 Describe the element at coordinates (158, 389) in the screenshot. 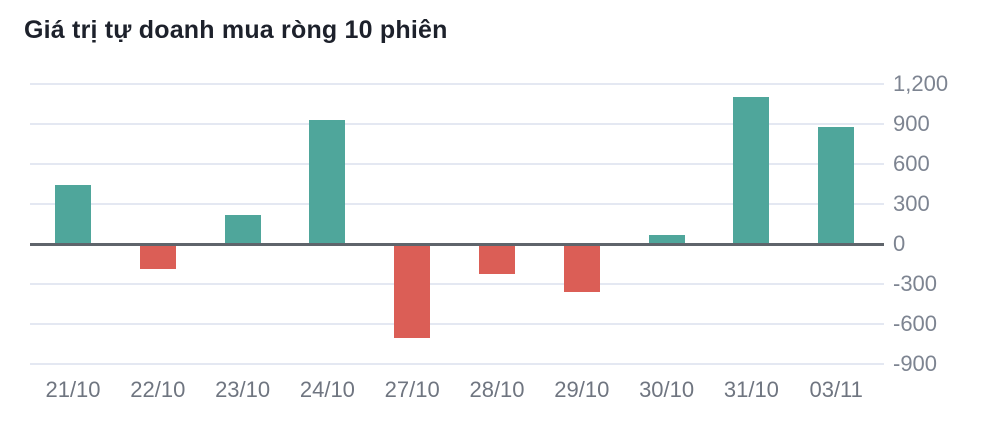

I see `x-axis-label: 22/10` at that location.